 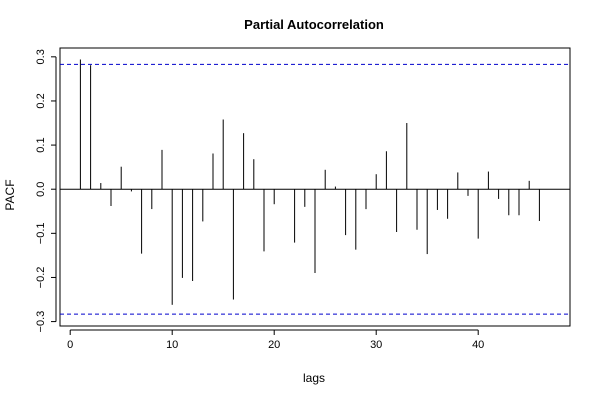 I want to click on x-tick-label: 0, so click(x=70, y=345).